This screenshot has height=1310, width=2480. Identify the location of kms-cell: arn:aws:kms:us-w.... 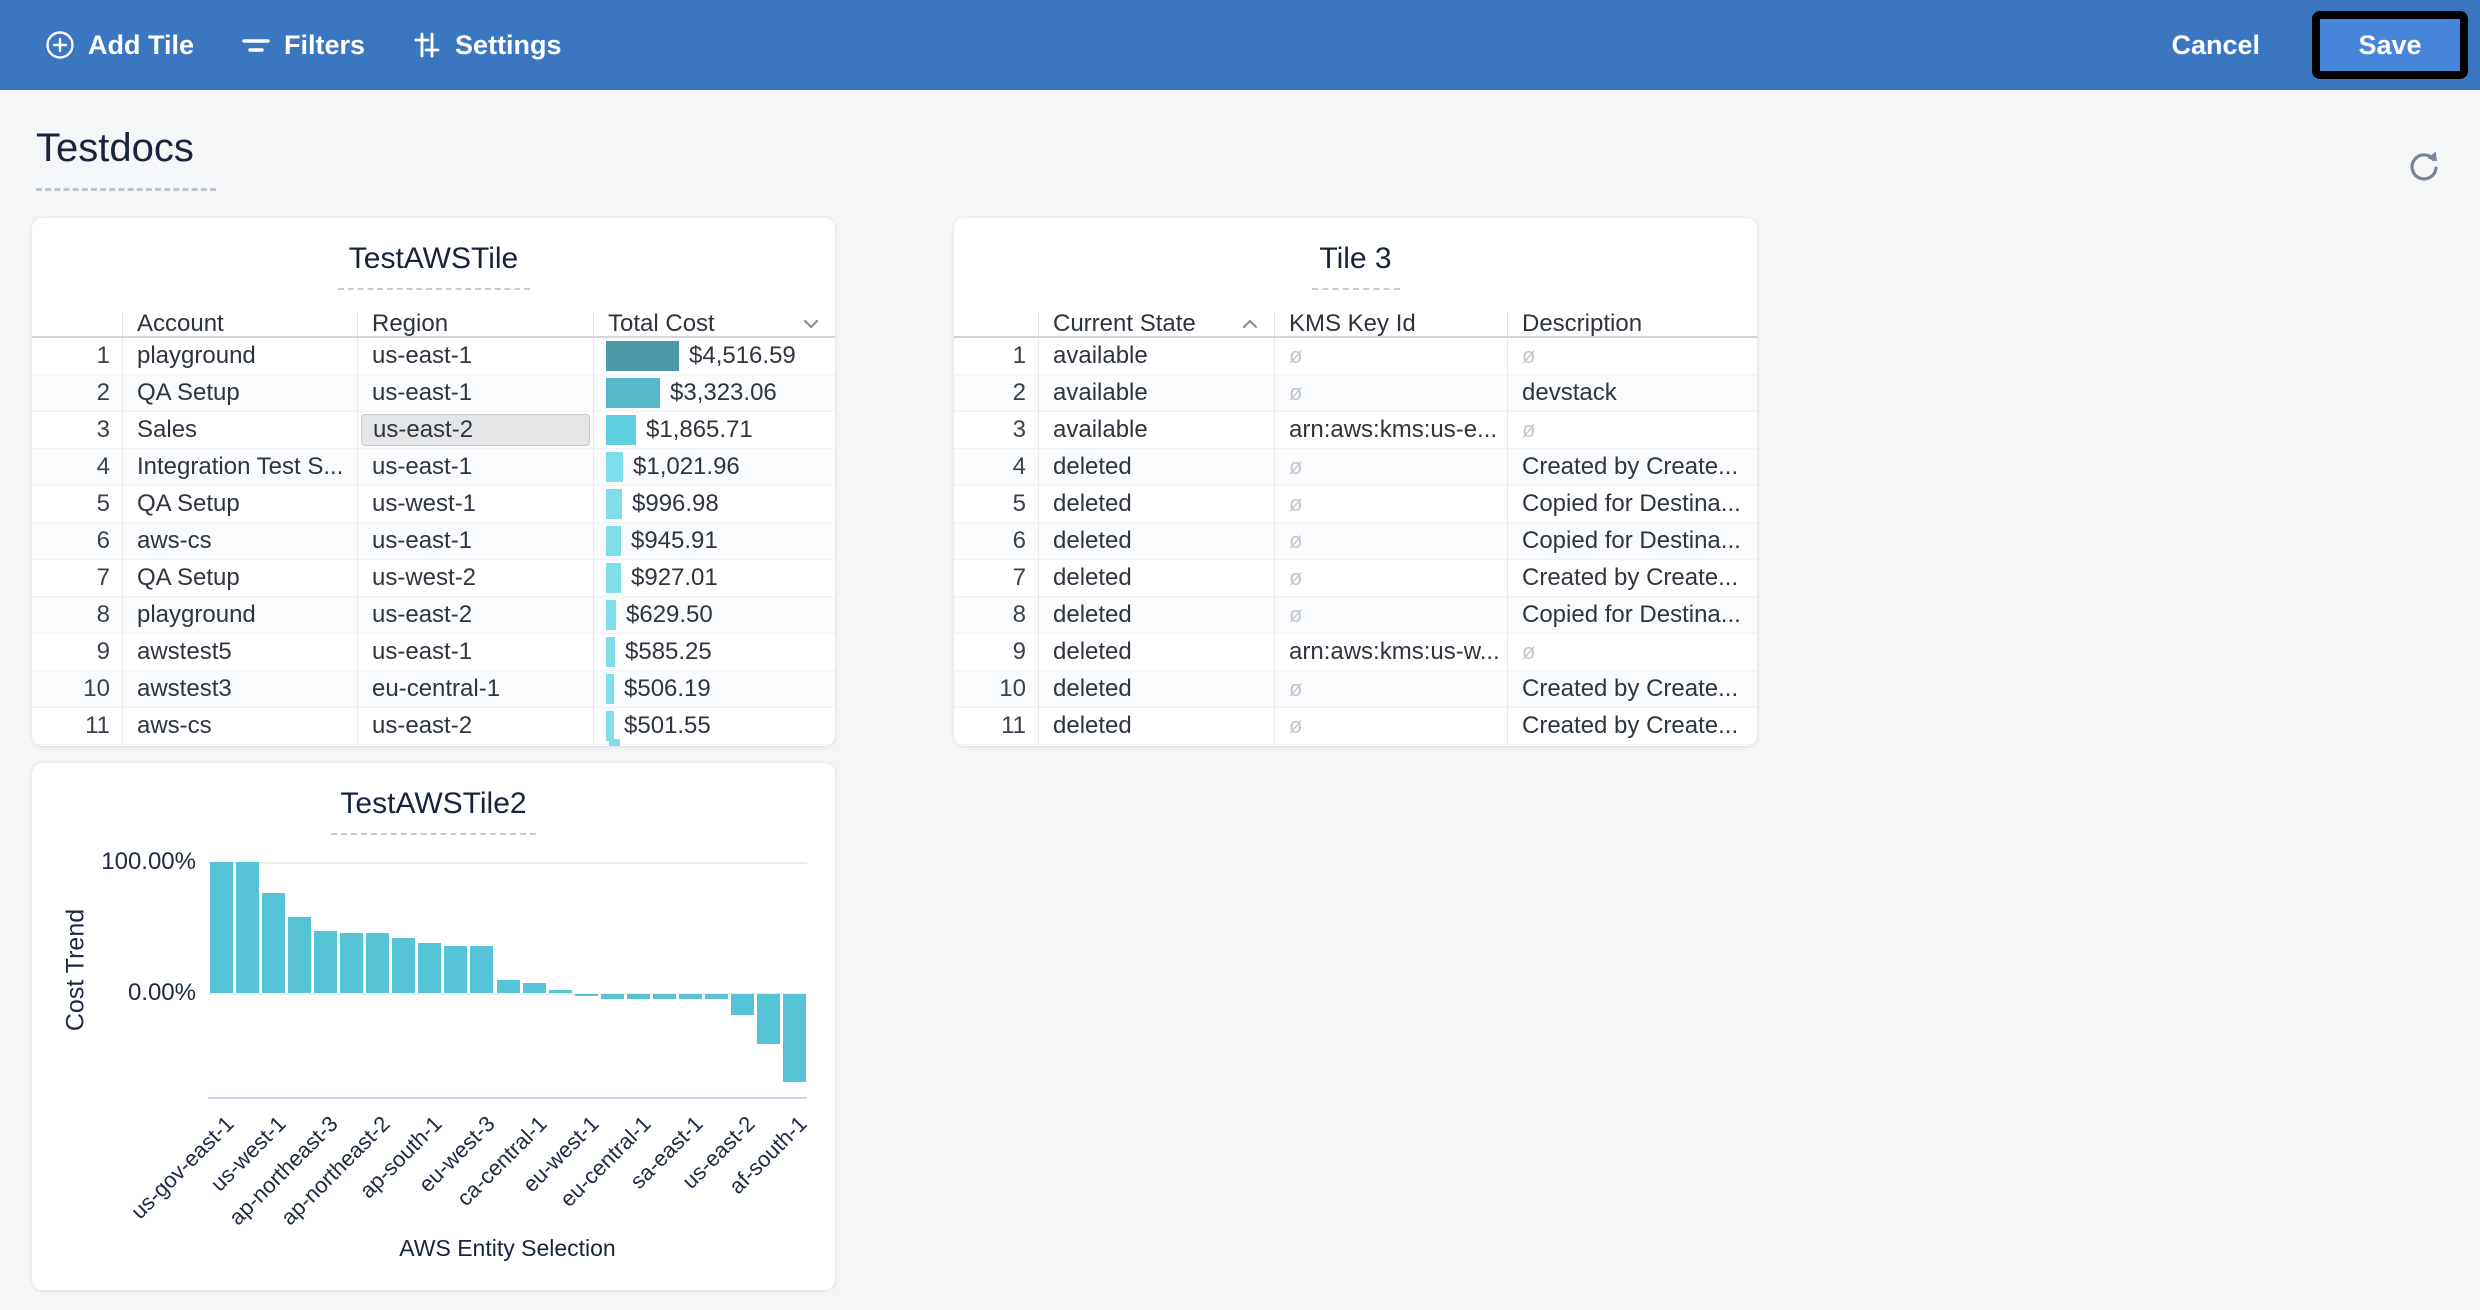
(1390, 652).